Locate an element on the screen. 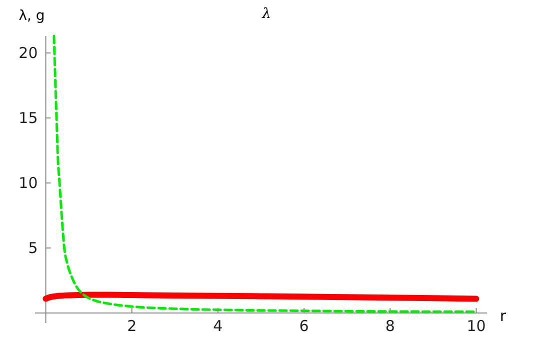 Image resolution: width=545 pixels, height=337 pixels. y-tick-label: 15 is located at coordinates (28, 117).